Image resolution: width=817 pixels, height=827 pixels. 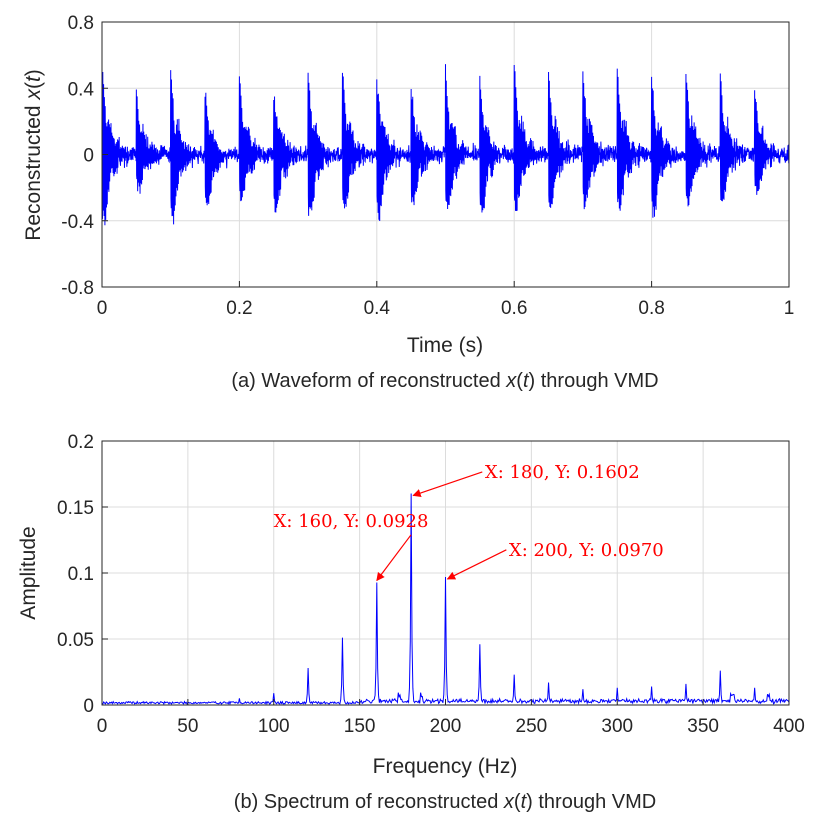 I want to click on x-tick-label: 0.6, so click(x=514, y=308).